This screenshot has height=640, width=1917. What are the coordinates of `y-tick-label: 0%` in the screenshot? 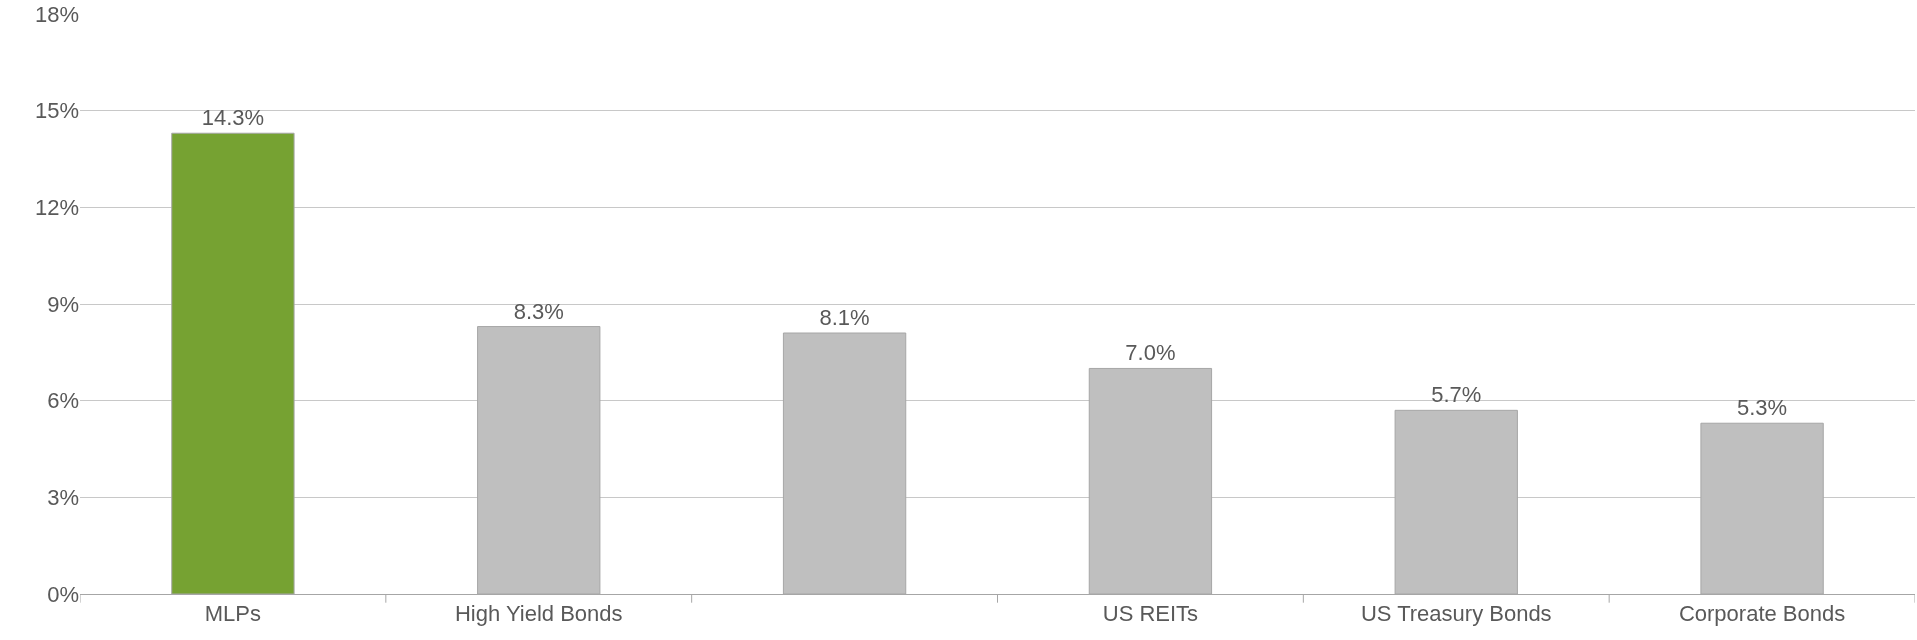 It's located at (63, 594).